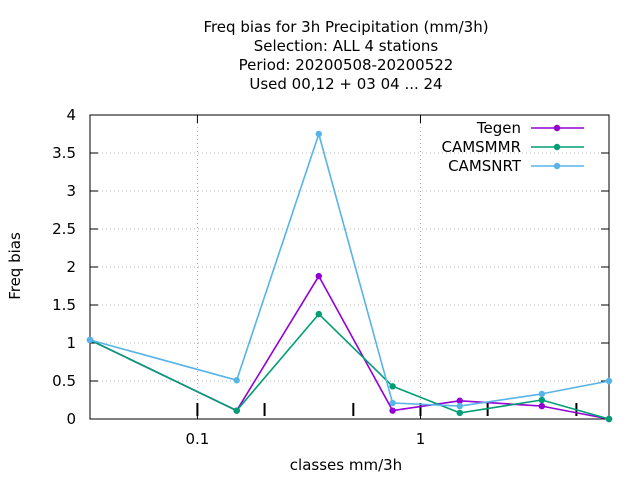  I want to click on legend-marker-camsmmr, so click(557, 147).